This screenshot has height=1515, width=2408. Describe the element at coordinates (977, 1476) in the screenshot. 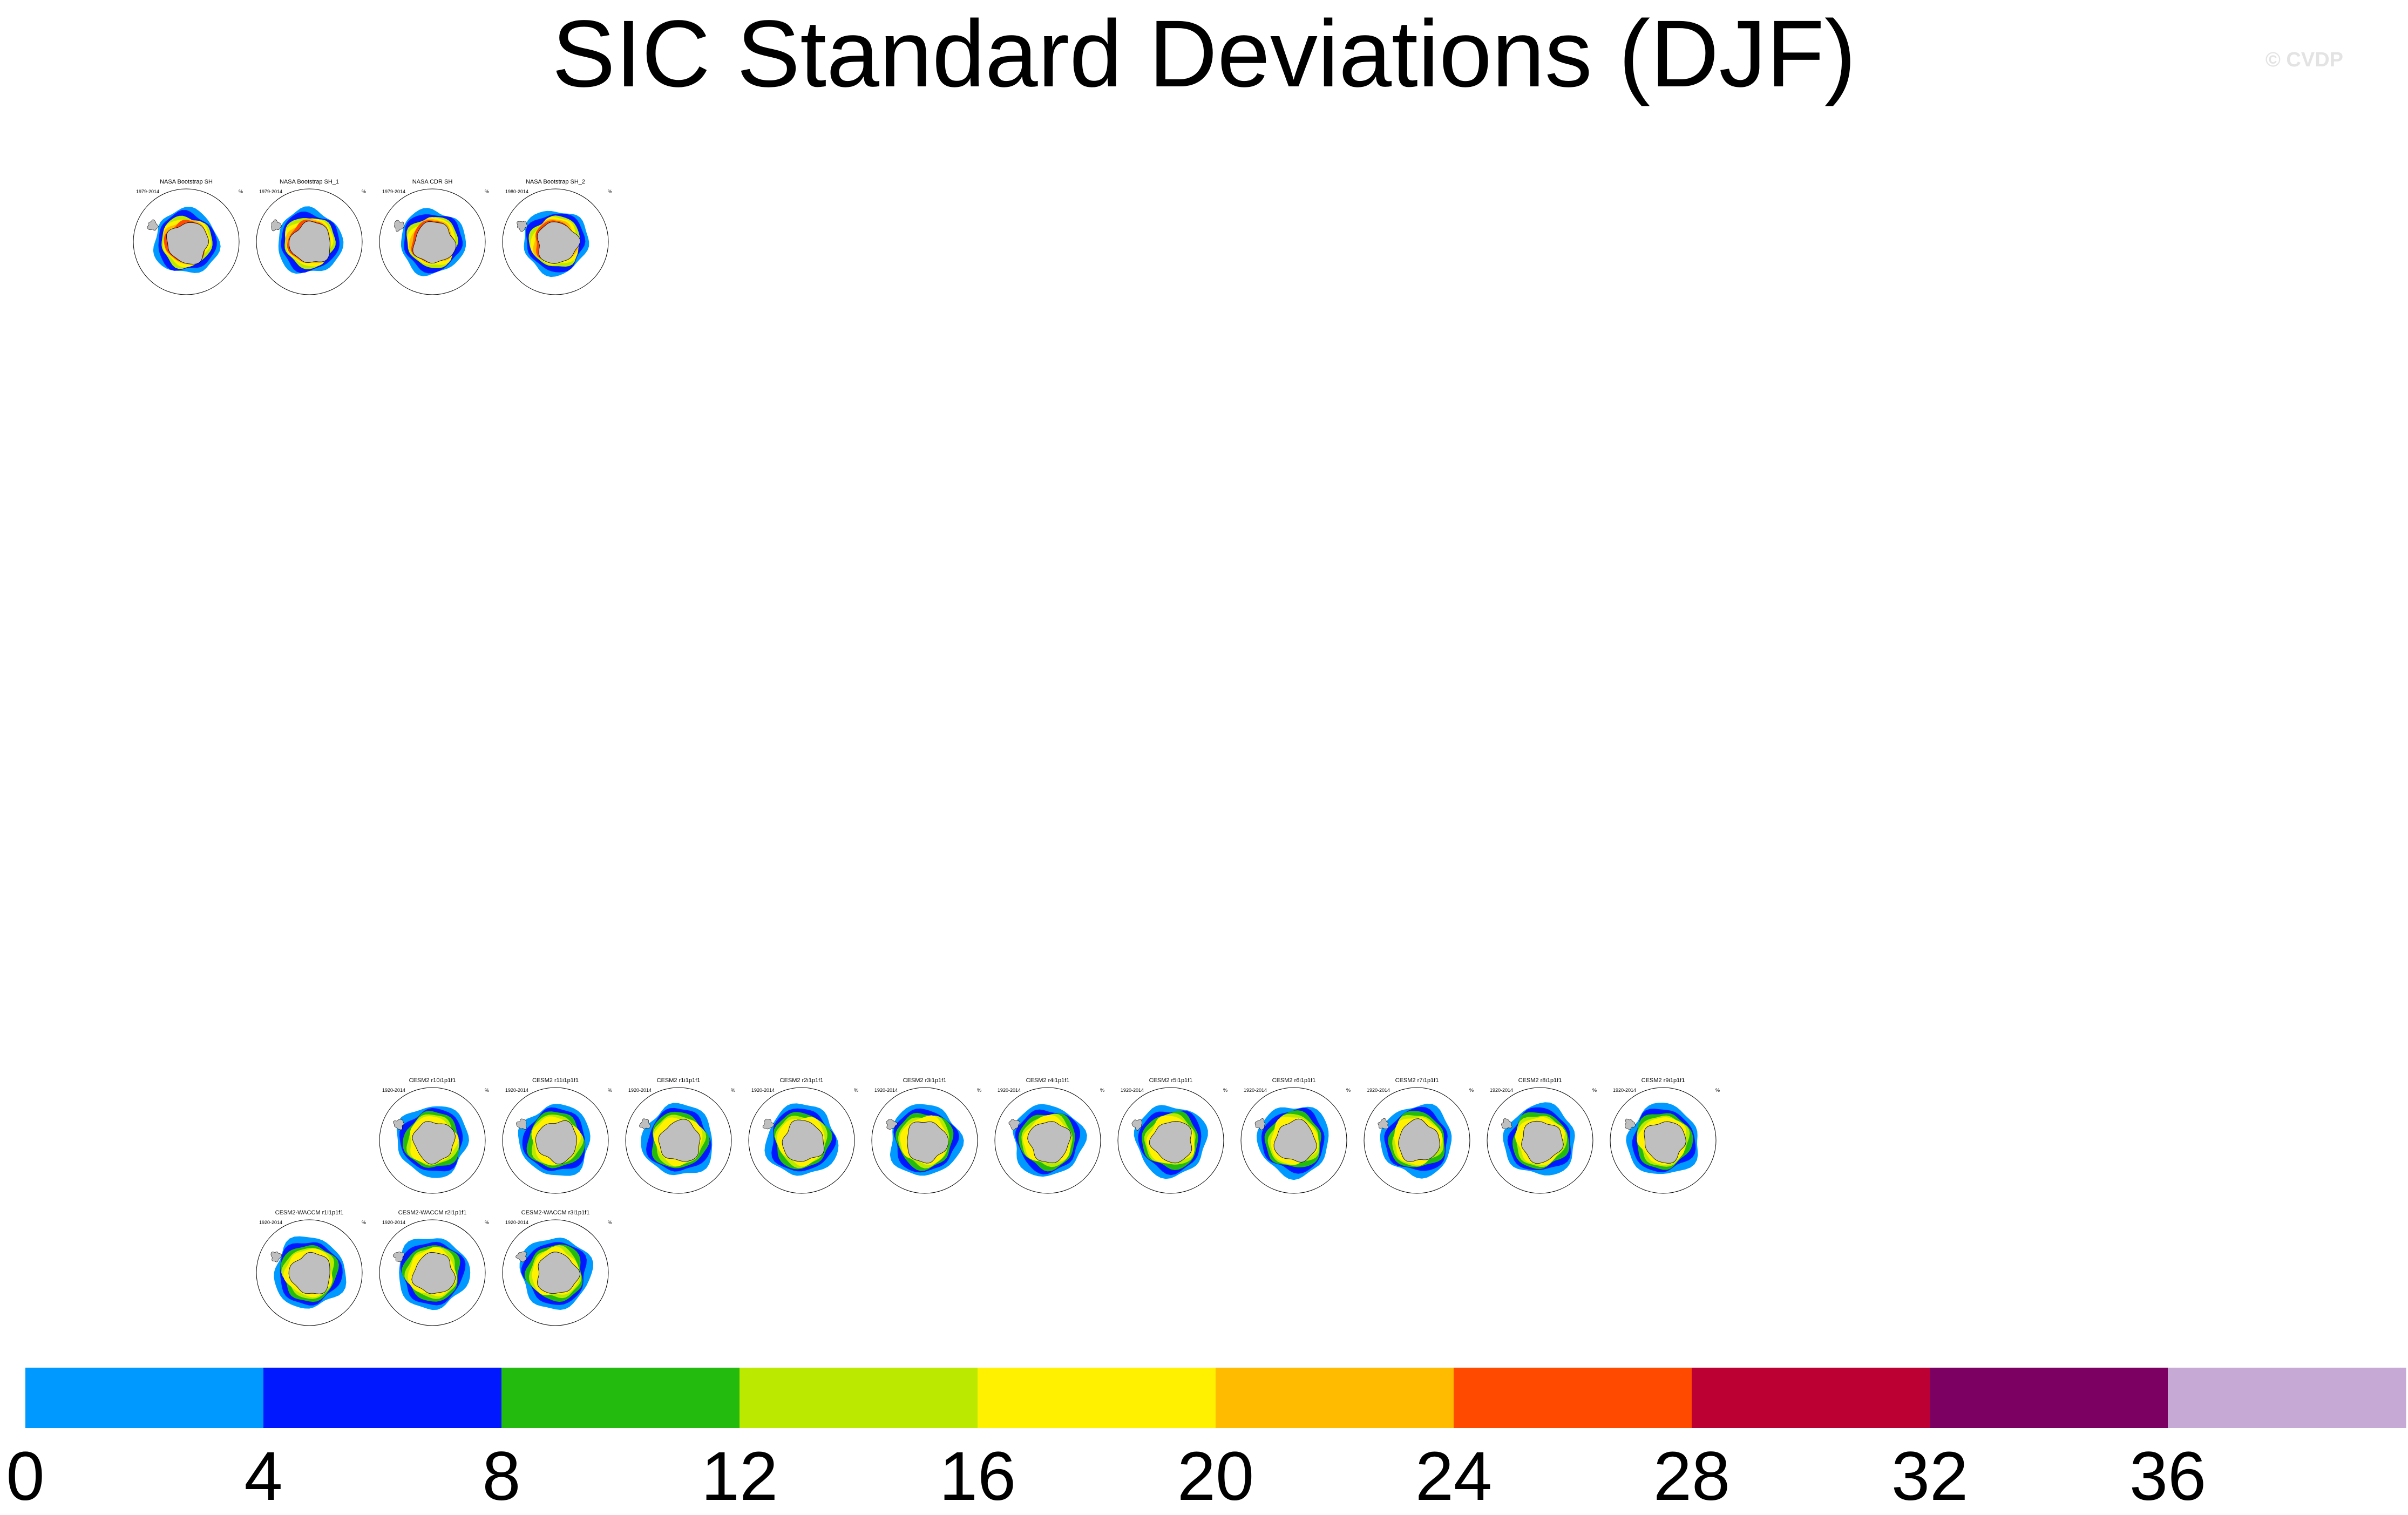

I see `colorbar-tick-label: 16` at that location.